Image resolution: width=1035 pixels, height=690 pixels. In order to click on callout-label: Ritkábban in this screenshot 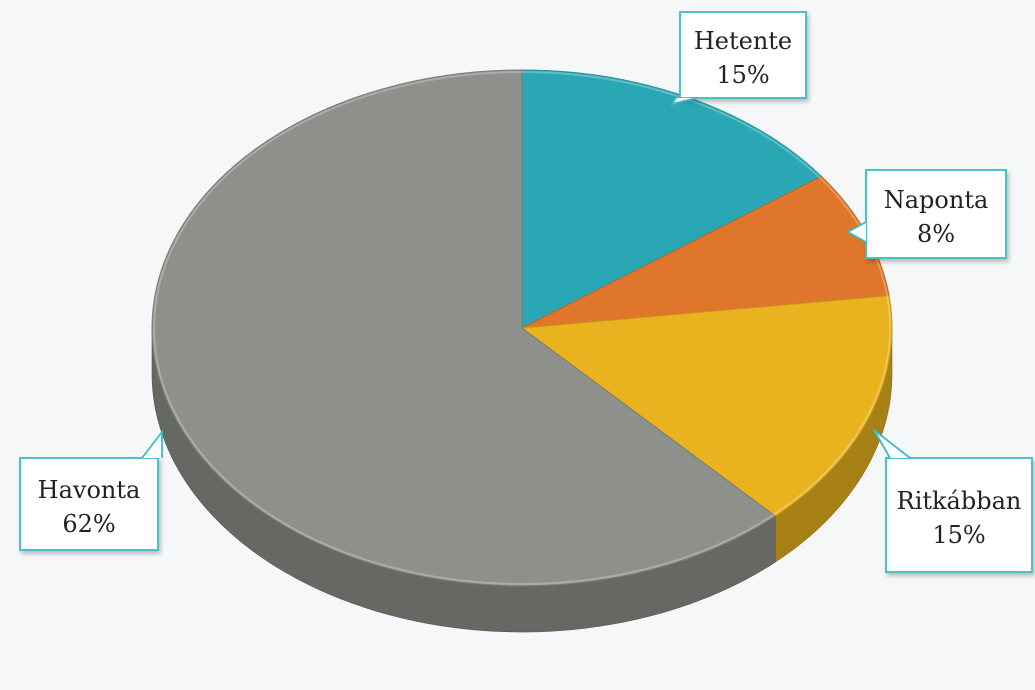, I will do `click(959, 501)`.